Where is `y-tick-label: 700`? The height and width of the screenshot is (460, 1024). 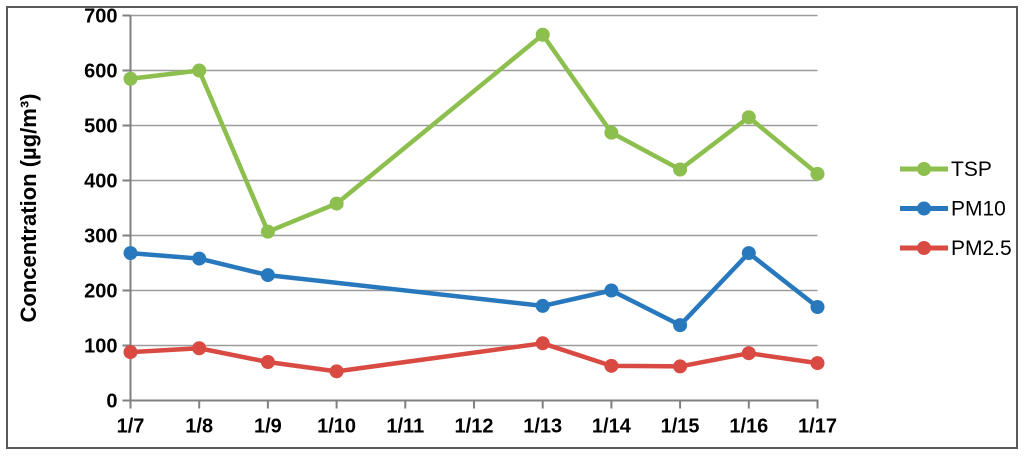
y-tick-label: 700 is located at coordinates (100, 17).